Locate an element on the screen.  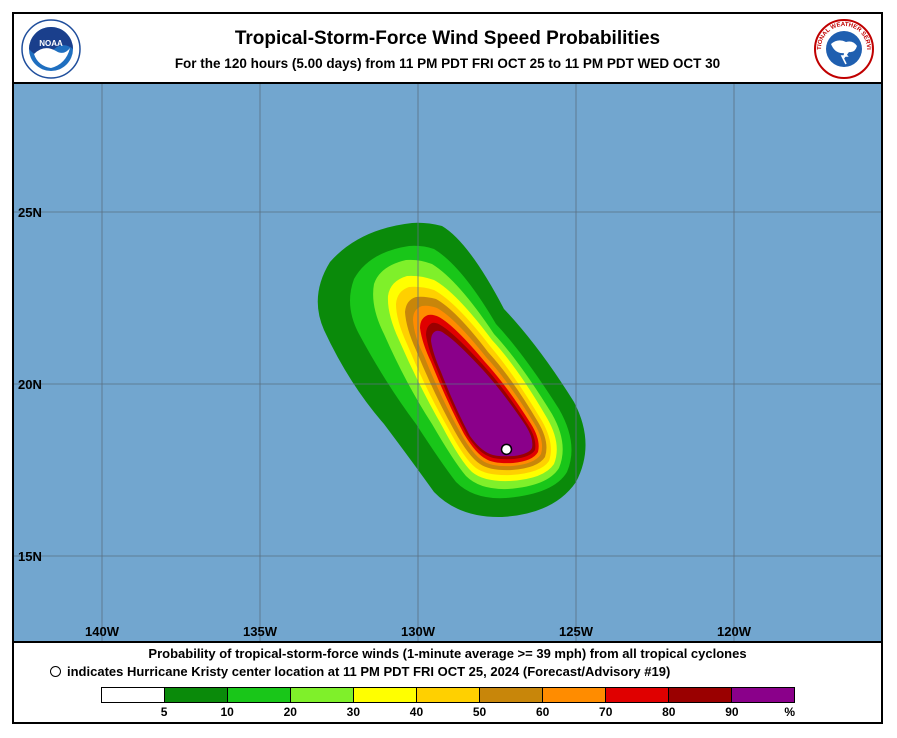
legend-tick-label: 10 is located at coordinates (227, 712).